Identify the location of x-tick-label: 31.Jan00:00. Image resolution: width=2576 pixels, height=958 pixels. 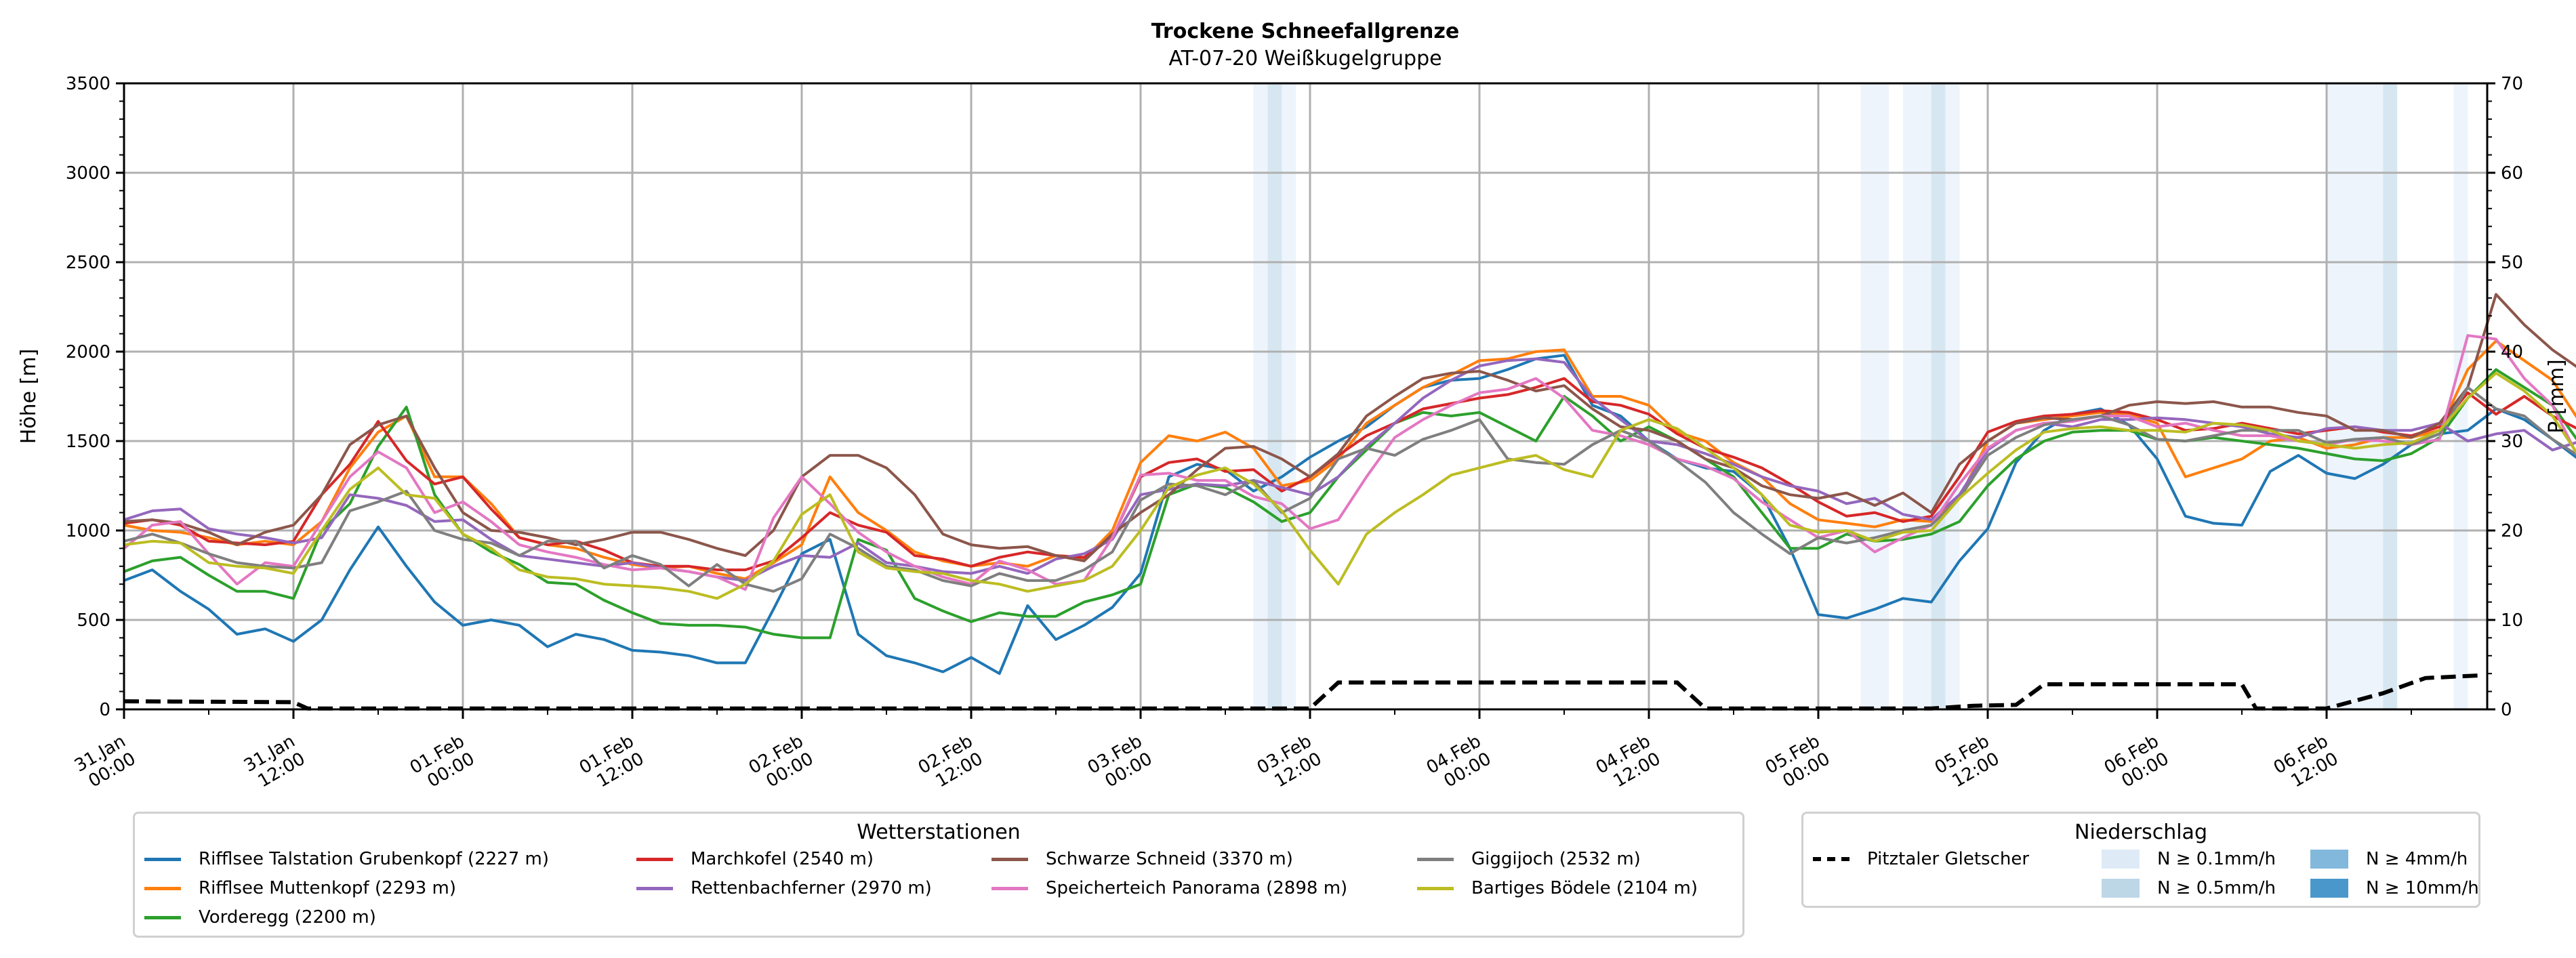
(106, 762).